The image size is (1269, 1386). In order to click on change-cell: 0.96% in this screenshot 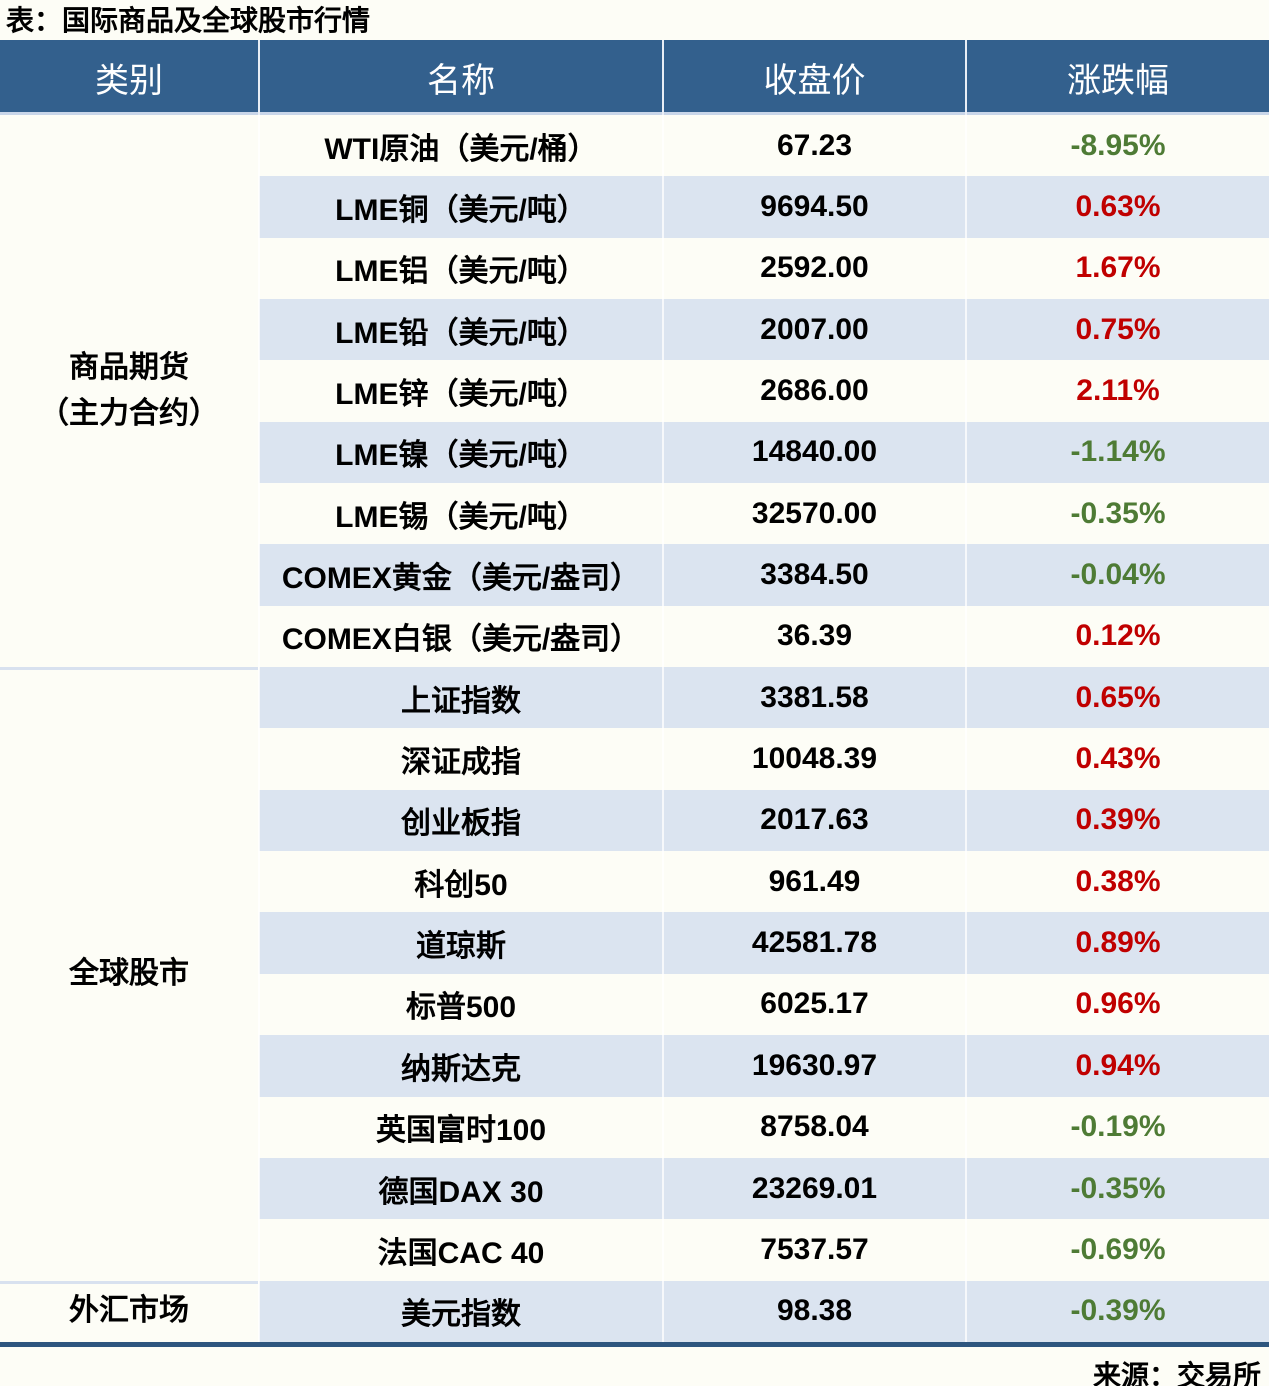, I will do `click(1117, 1004)`.